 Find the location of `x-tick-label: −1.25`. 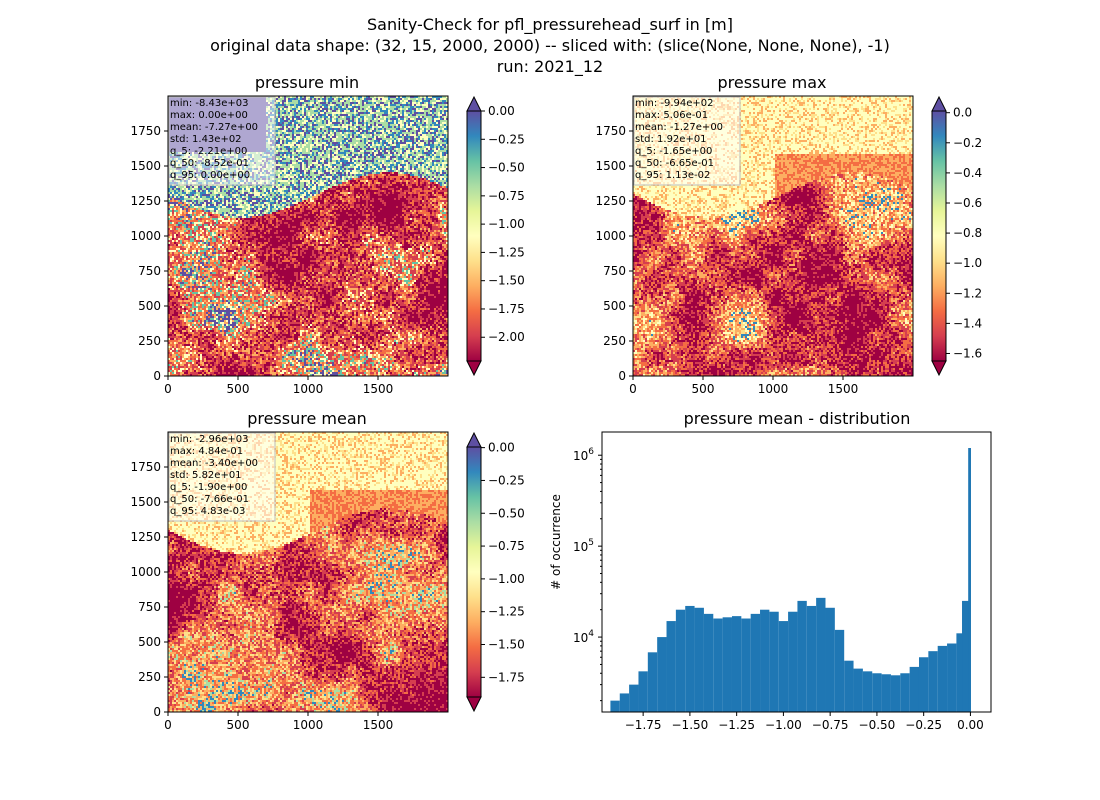

x-tick-label: −1.25 is located at coordinates (736, 725).